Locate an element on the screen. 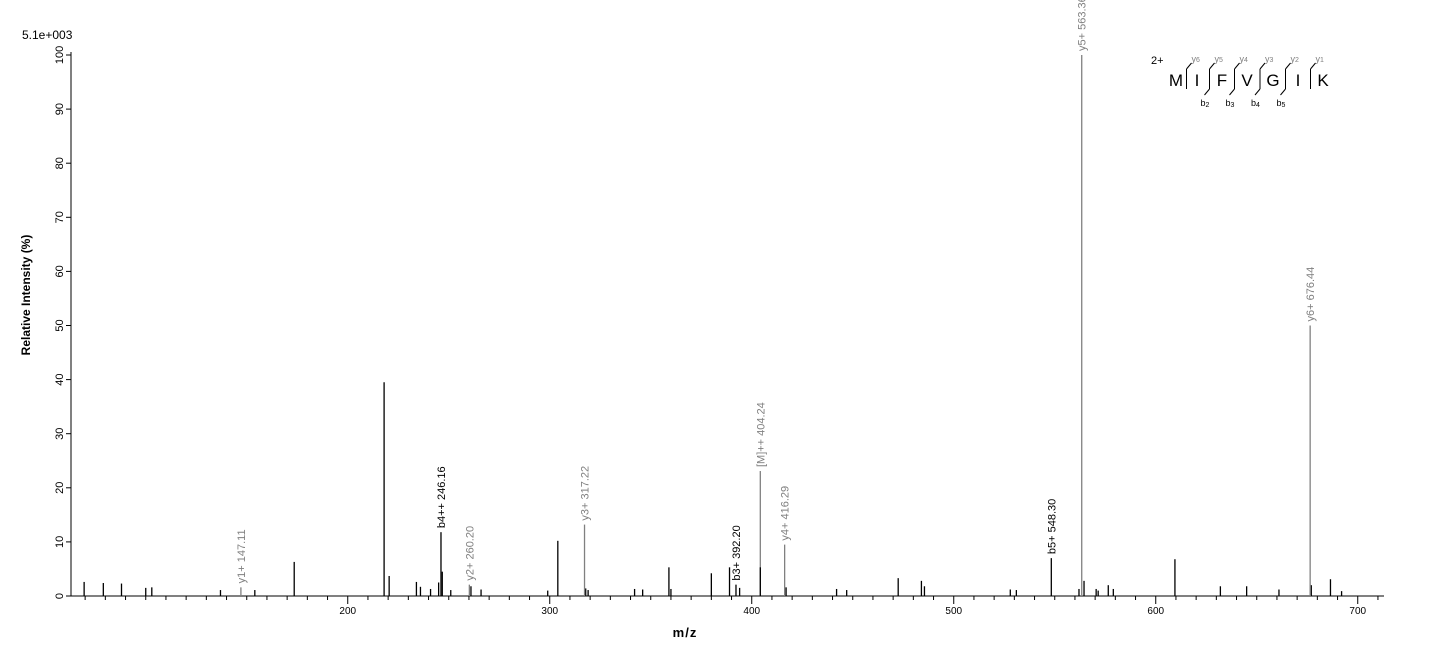  y-ion-number-6: 6 is located at coordinates (1198, 60).